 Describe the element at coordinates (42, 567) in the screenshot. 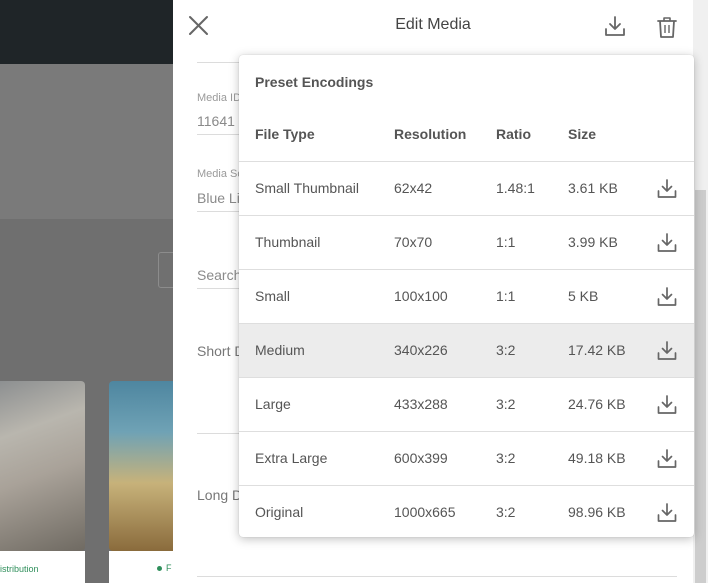

I see `media-card-footer: istribution` at that location.